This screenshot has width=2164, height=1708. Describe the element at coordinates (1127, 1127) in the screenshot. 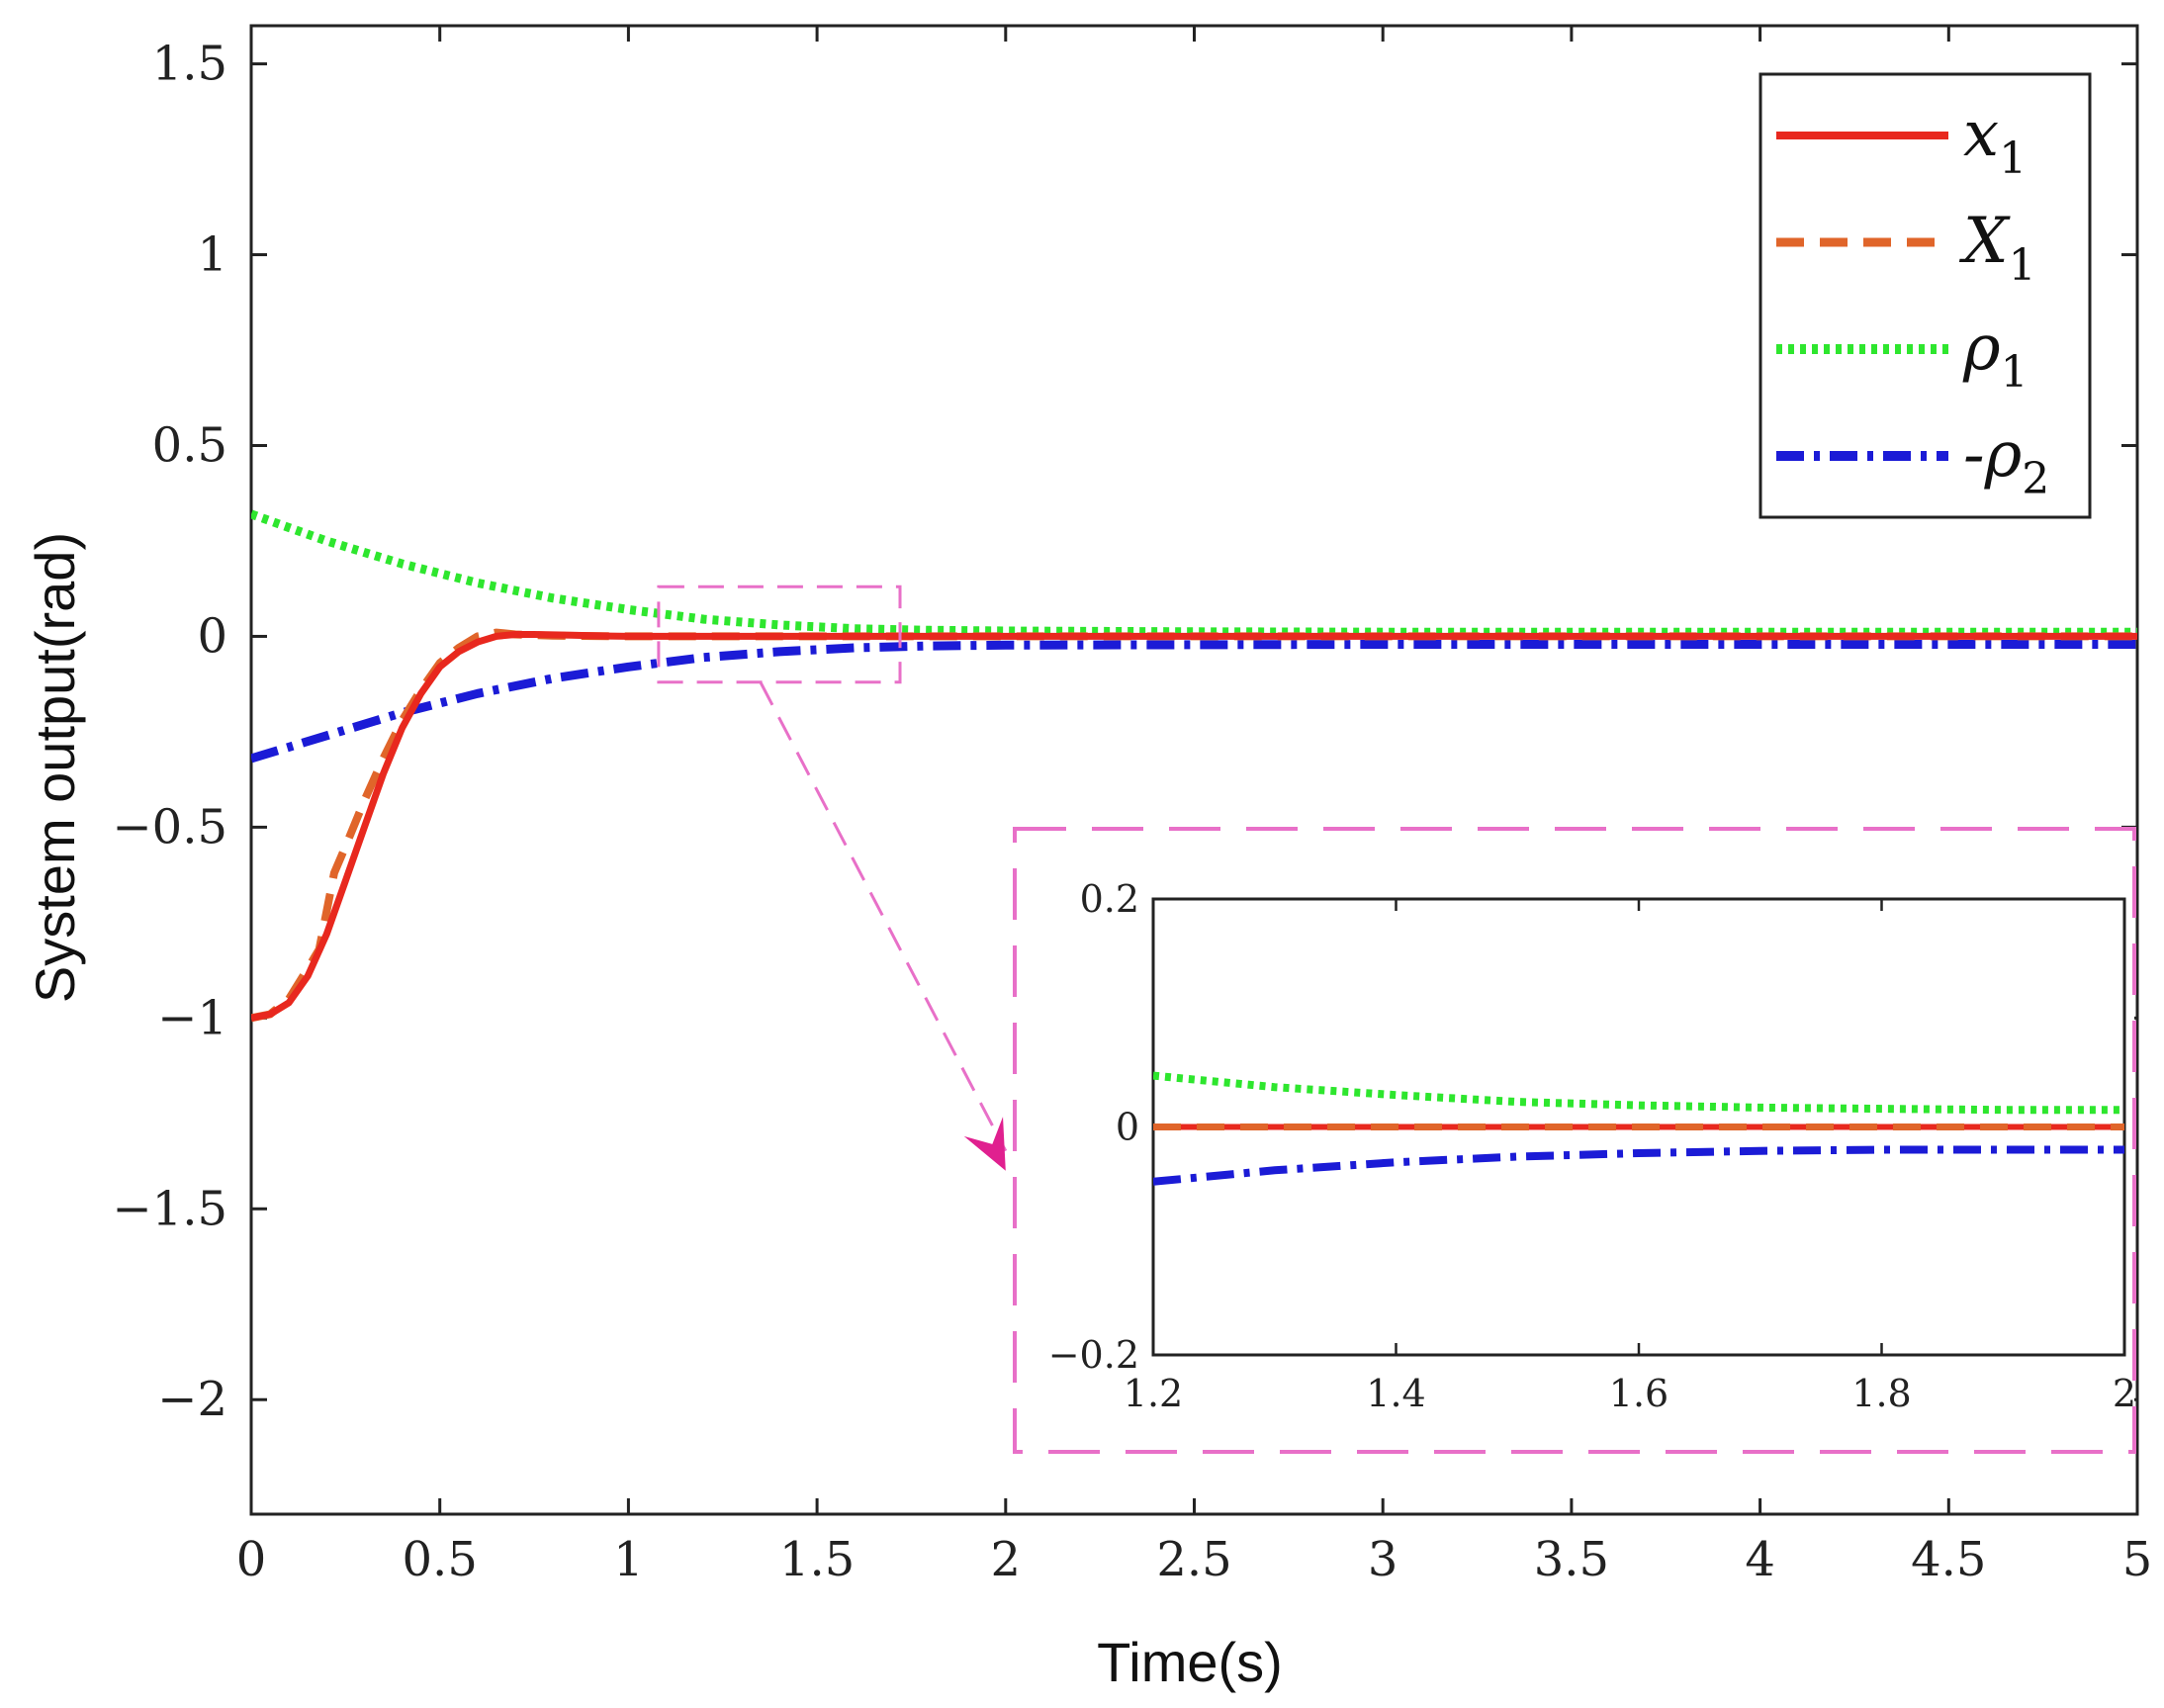

I see `inset-y-tick-label: 0` at that location.